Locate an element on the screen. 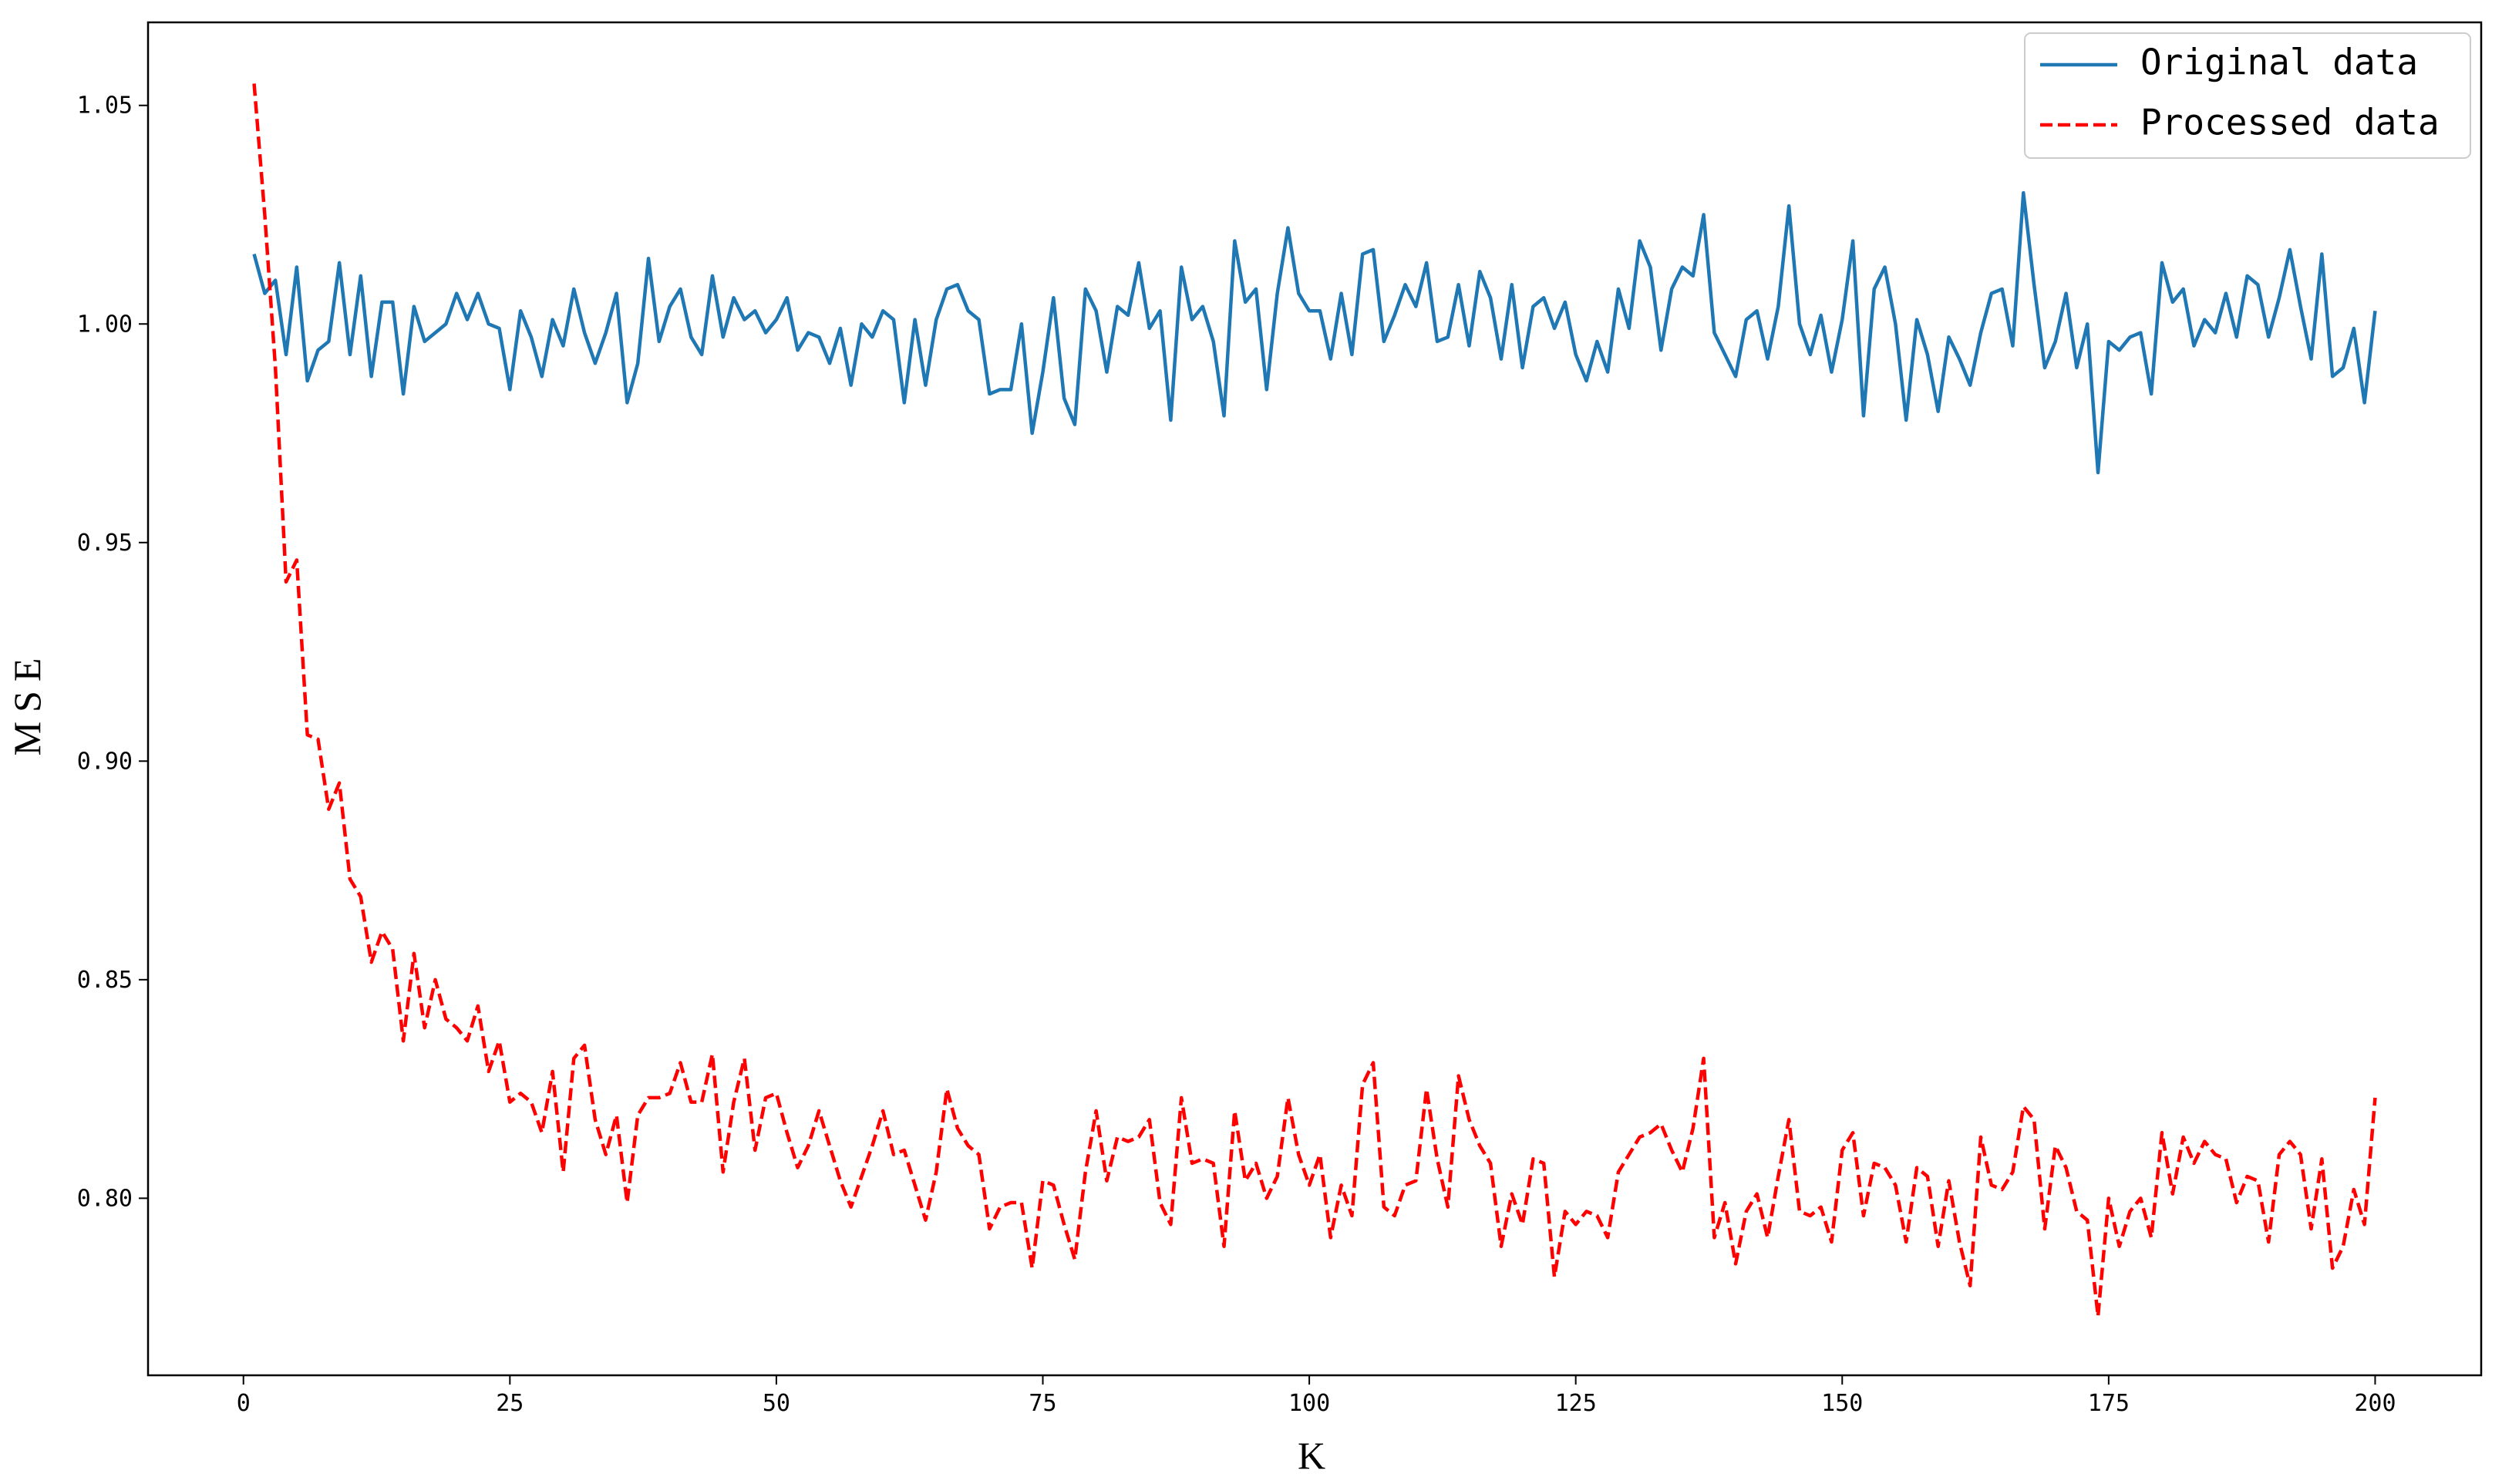  x-tick-label: 0 is located at coordinates (244, 1403).